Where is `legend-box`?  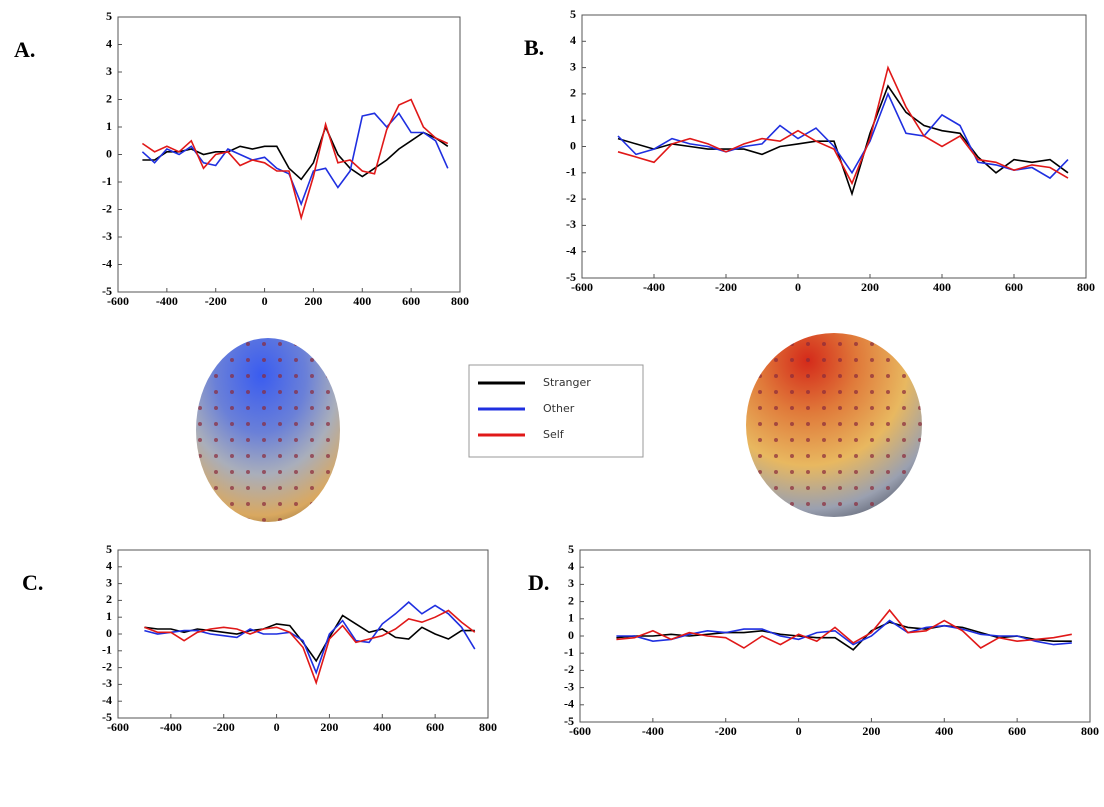
legend-box is located at coordinates (556, 411).